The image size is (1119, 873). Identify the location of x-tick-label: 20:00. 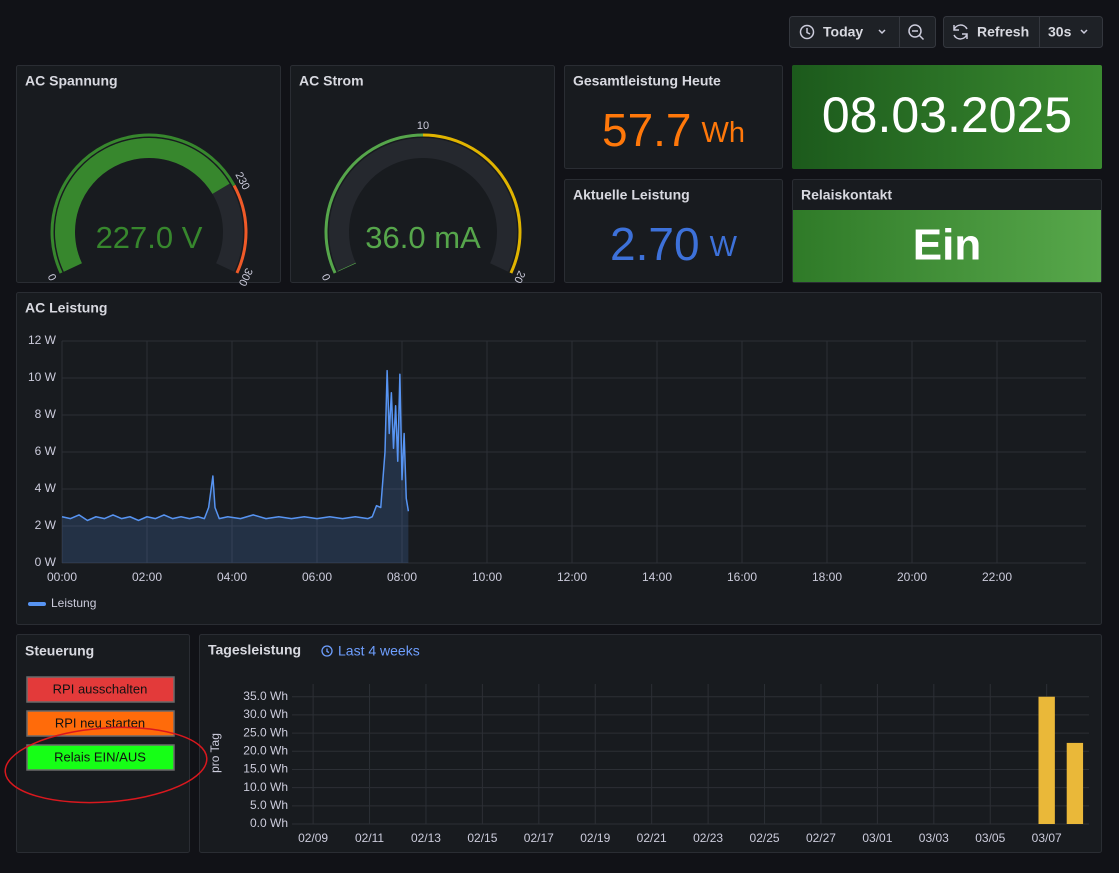
(912, 577).